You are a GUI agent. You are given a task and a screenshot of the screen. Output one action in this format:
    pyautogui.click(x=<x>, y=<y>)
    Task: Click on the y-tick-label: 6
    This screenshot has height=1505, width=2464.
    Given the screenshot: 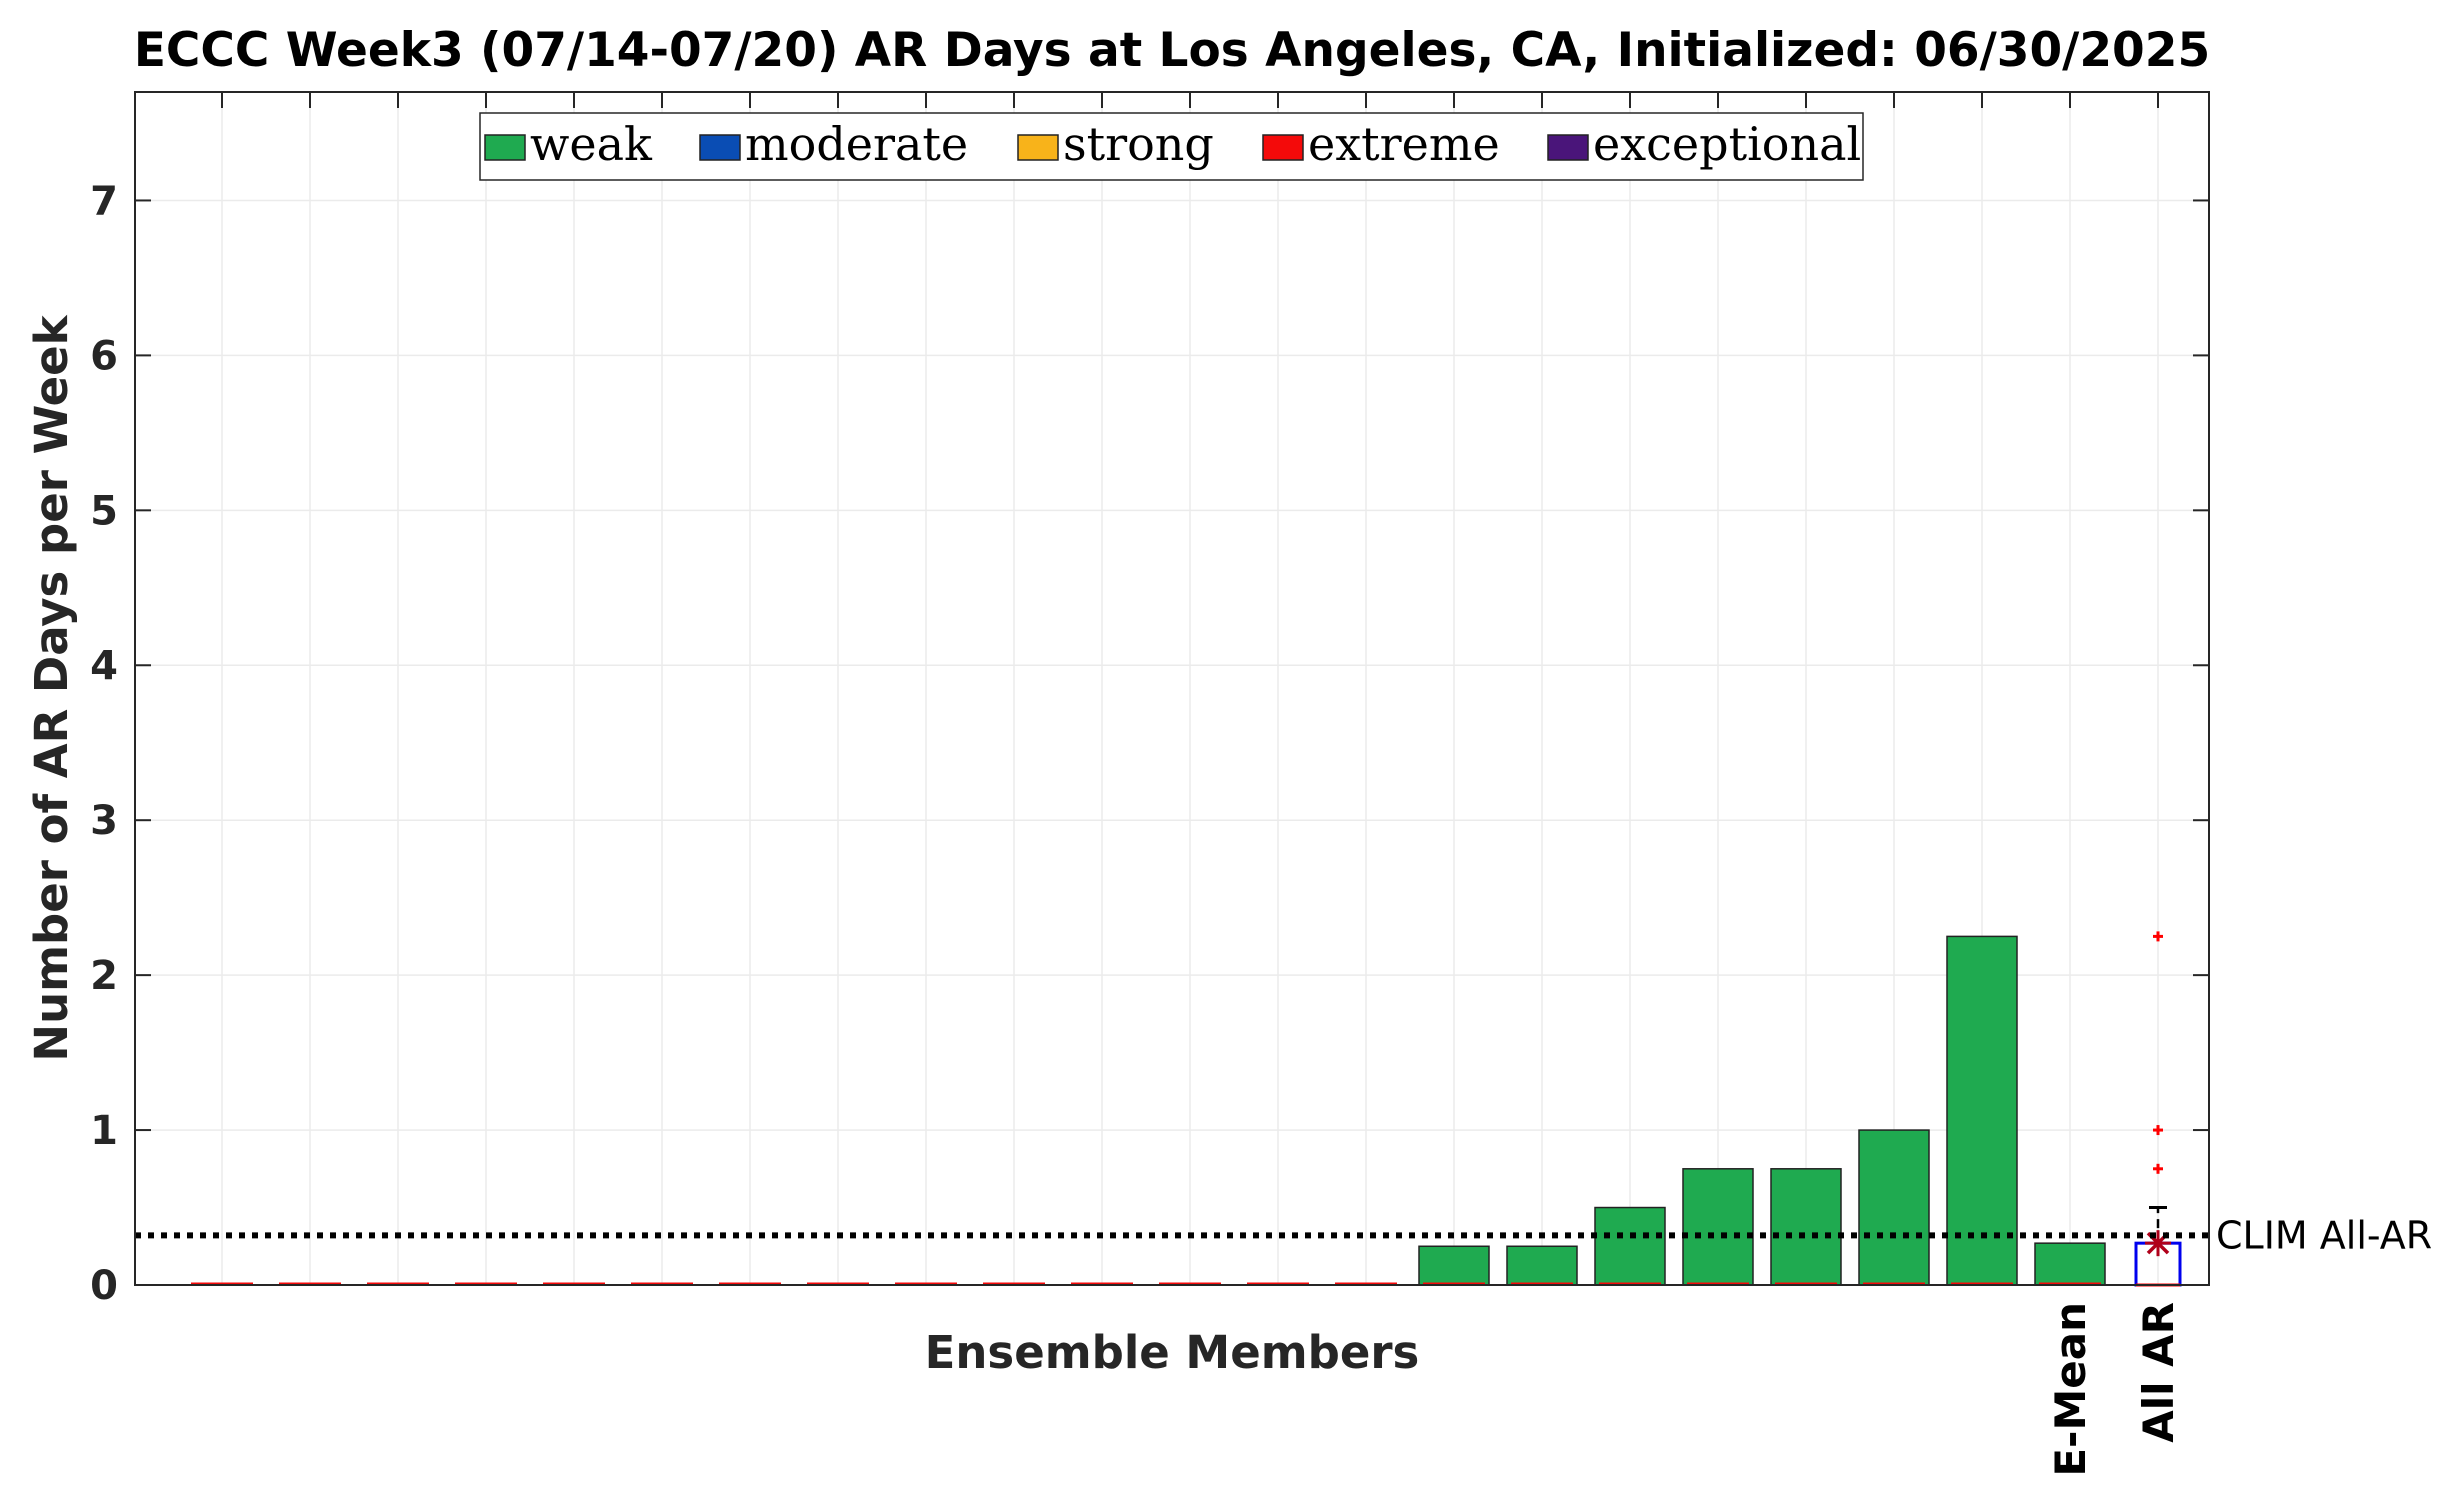 What is the action you would take?
    pyautogui.click(x=104, y=356)
    